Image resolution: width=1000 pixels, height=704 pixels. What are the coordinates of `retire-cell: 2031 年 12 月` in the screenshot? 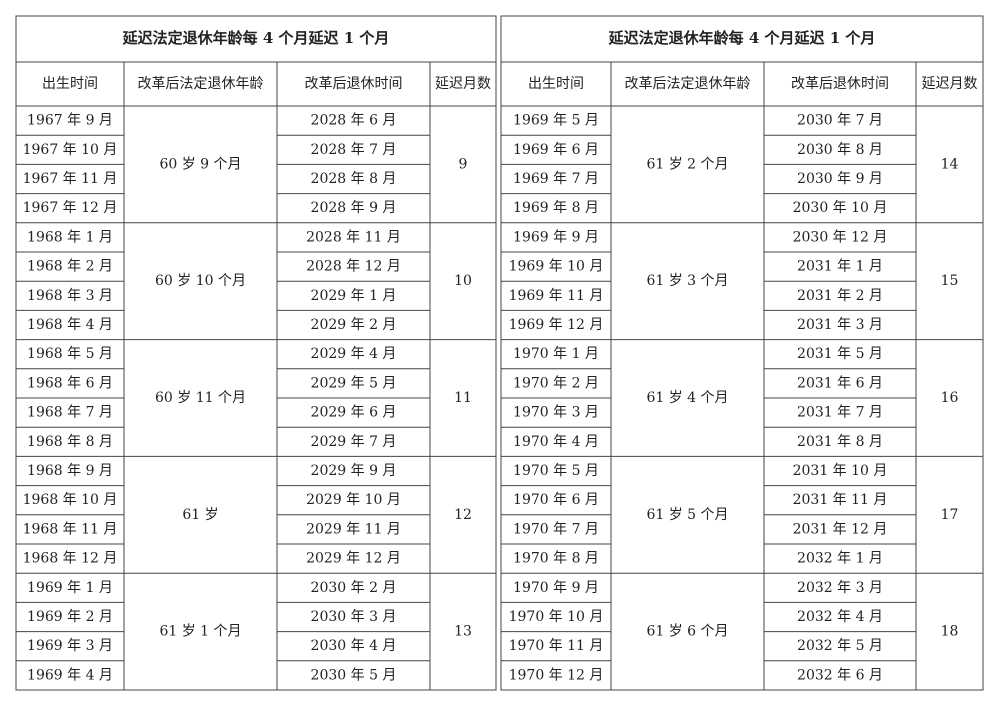 It's located at (840, 529).